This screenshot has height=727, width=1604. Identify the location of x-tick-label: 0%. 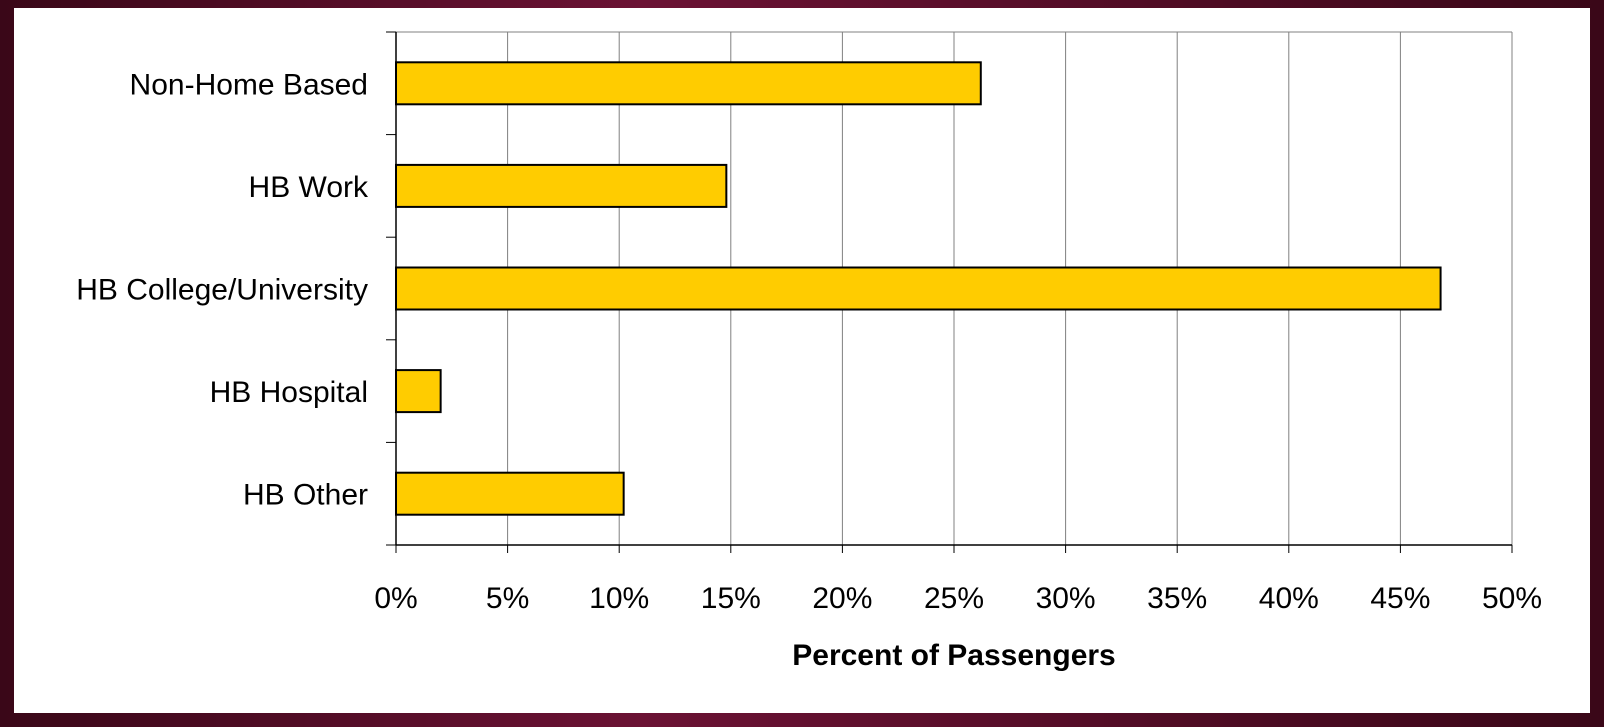
(395, 598).